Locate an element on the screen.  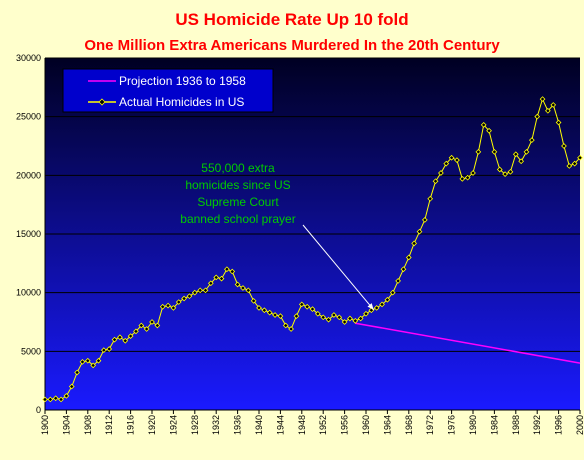
x-tick-label: 1996 is located at coordinates (559, 425).